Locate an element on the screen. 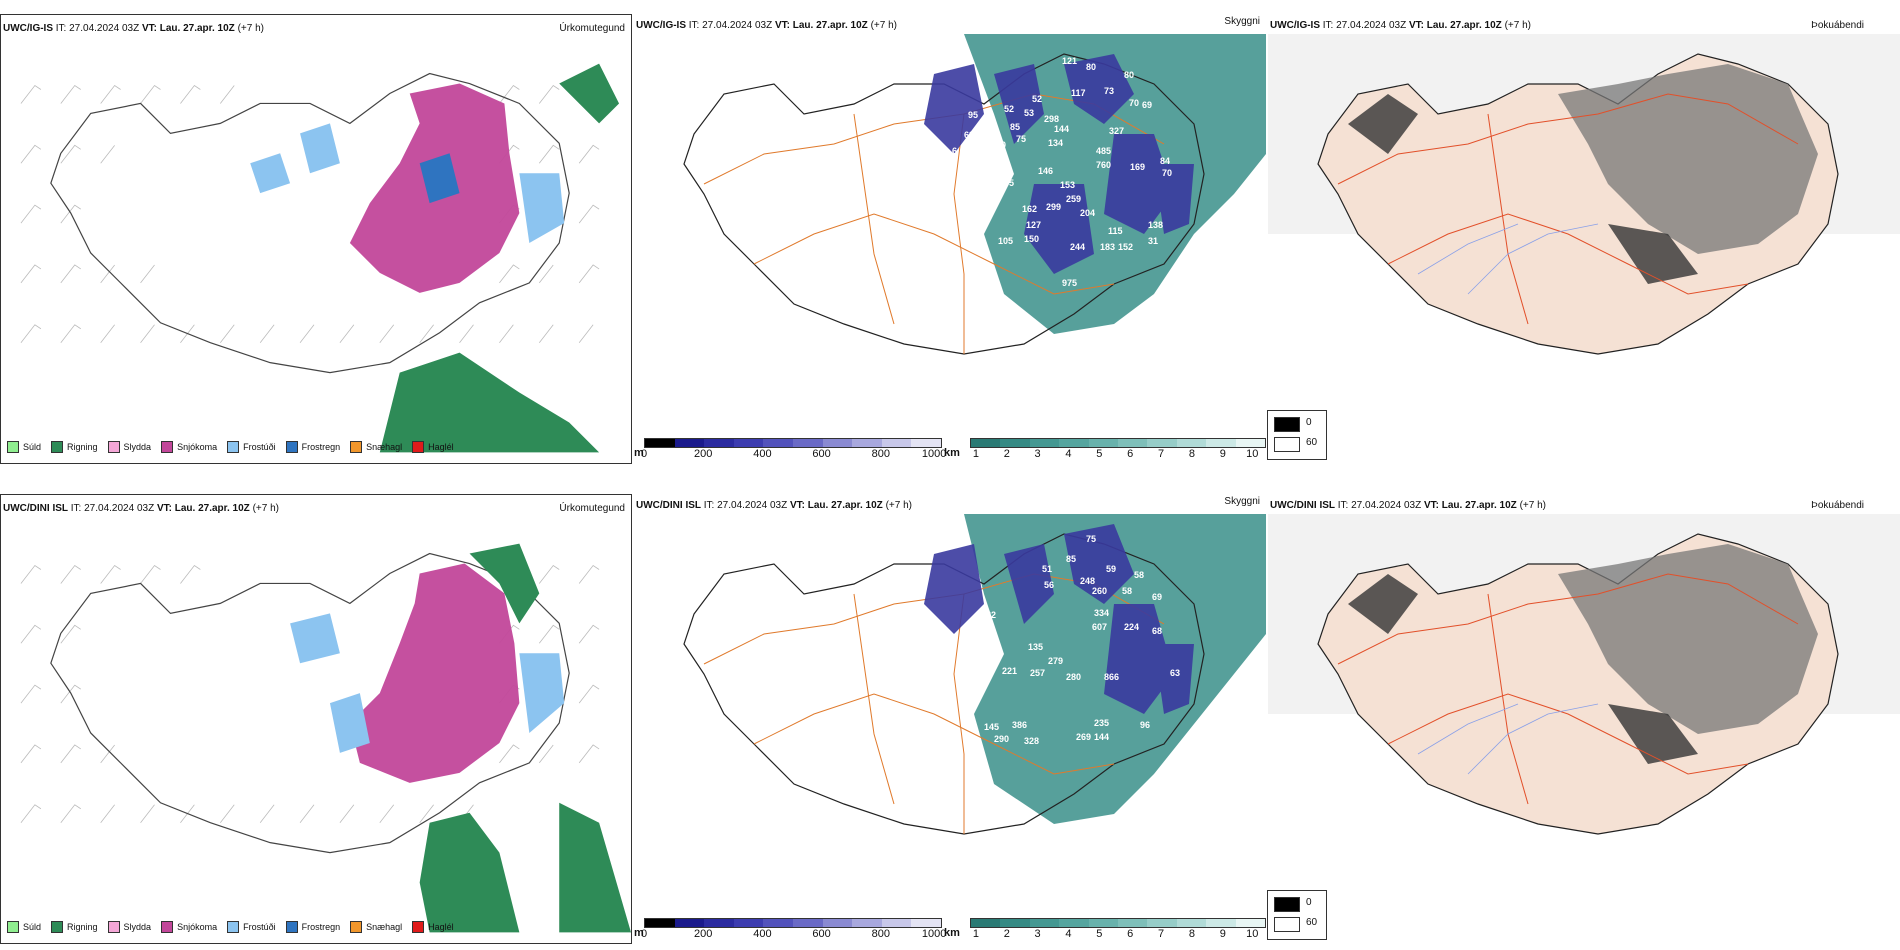 The height and width of the screenshot is (950, 1900). colorbar-unit: km is located at coordinates (952, 453).